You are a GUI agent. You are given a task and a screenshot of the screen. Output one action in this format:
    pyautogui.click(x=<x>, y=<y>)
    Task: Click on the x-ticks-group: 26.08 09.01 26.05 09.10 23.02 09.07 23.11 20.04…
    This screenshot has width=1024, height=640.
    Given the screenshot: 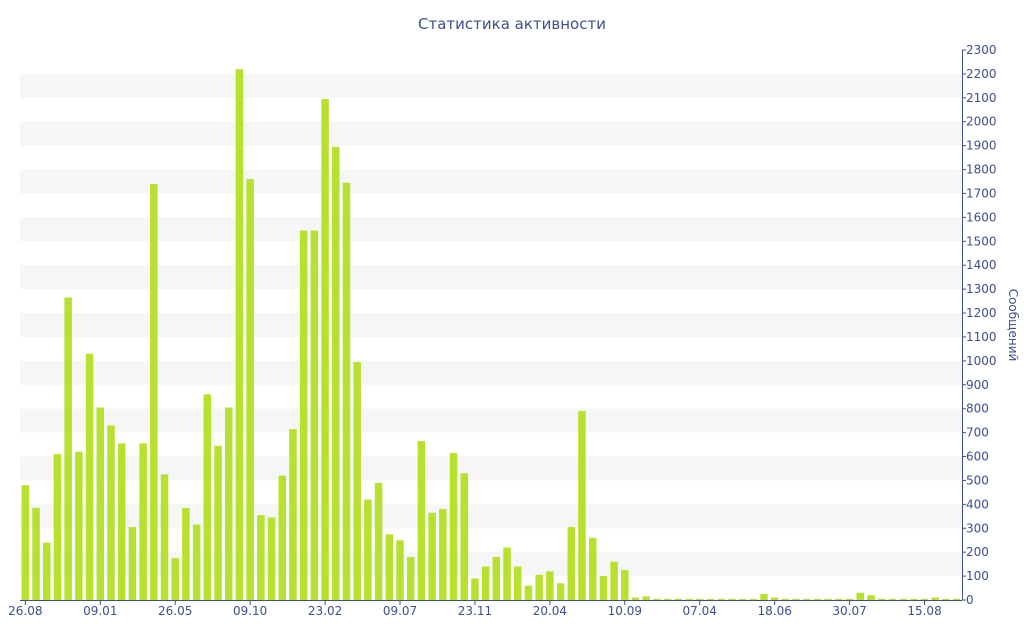 What is the action you would take?
    pyautogui.click(x=475, y=609)
    